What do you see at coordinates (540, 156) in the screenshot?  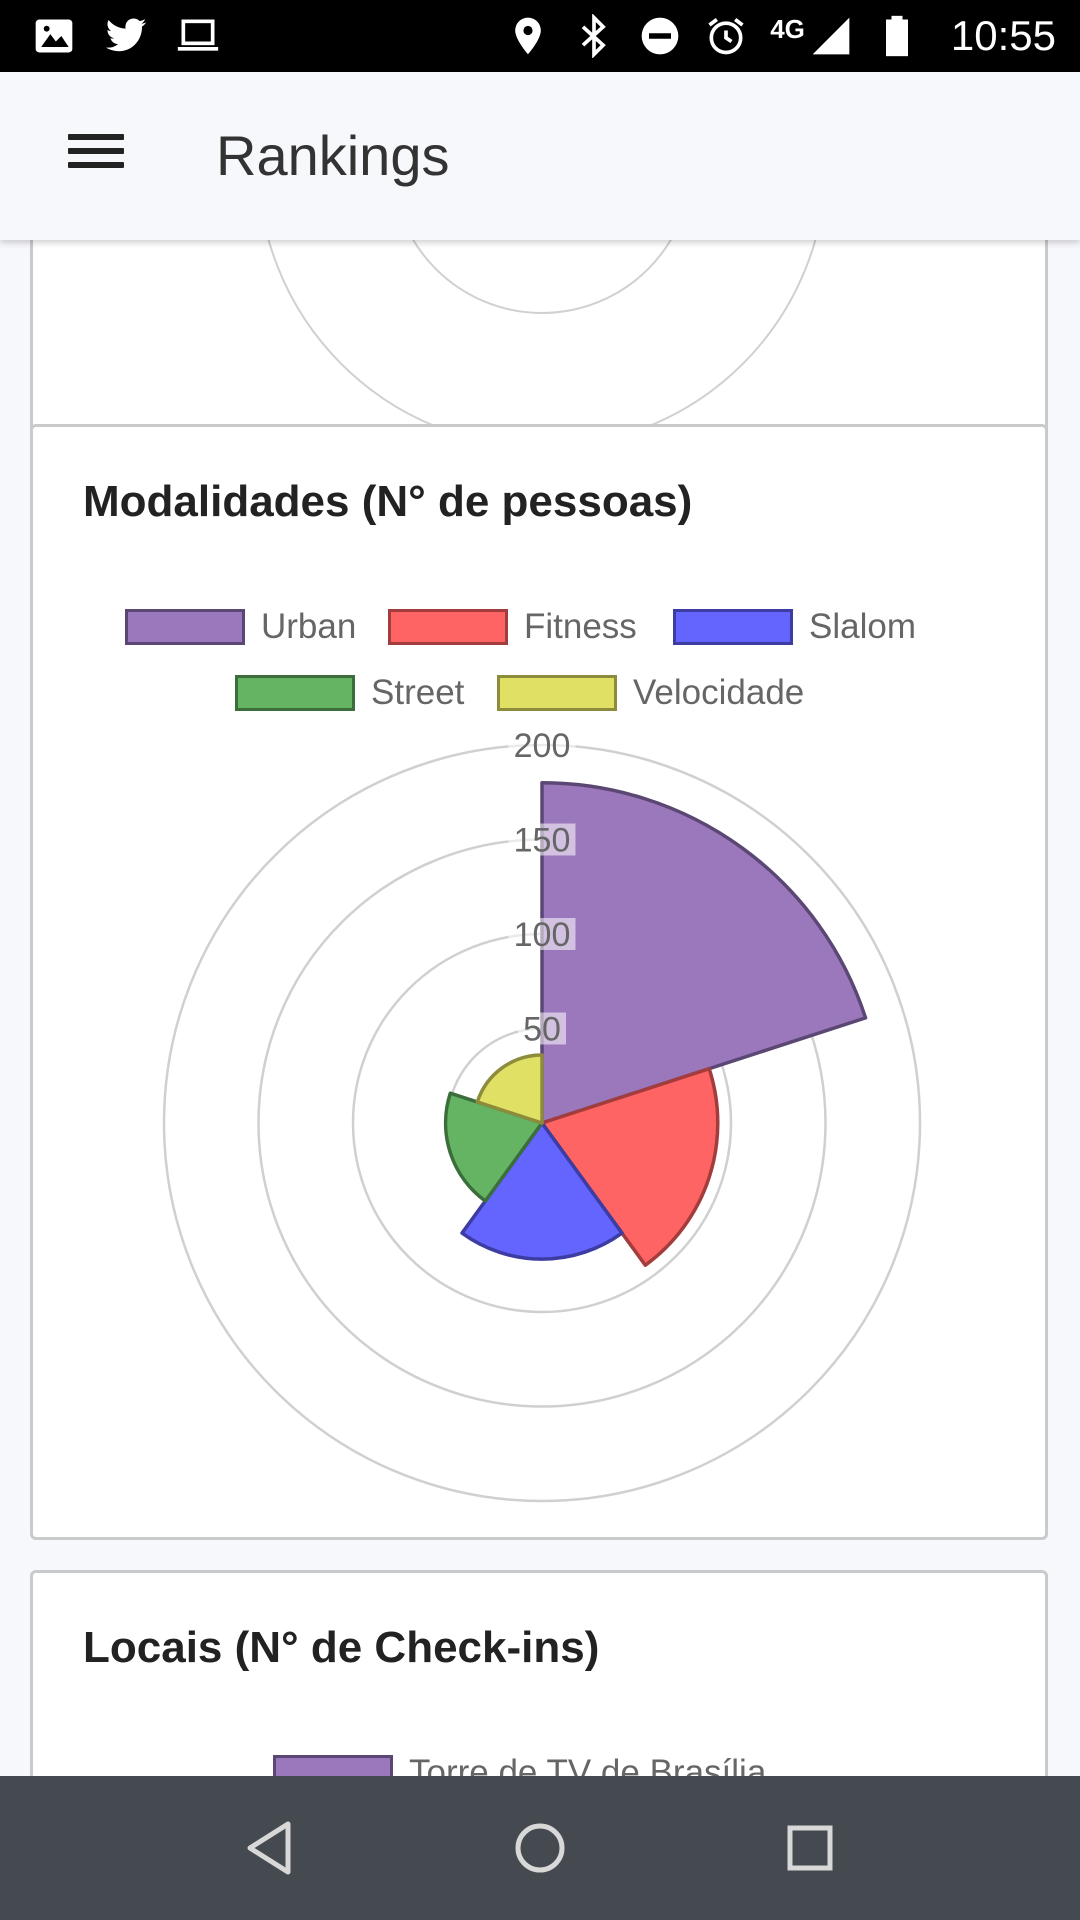 I see `app-bar: Rankings` at bounding box center [540, 156].